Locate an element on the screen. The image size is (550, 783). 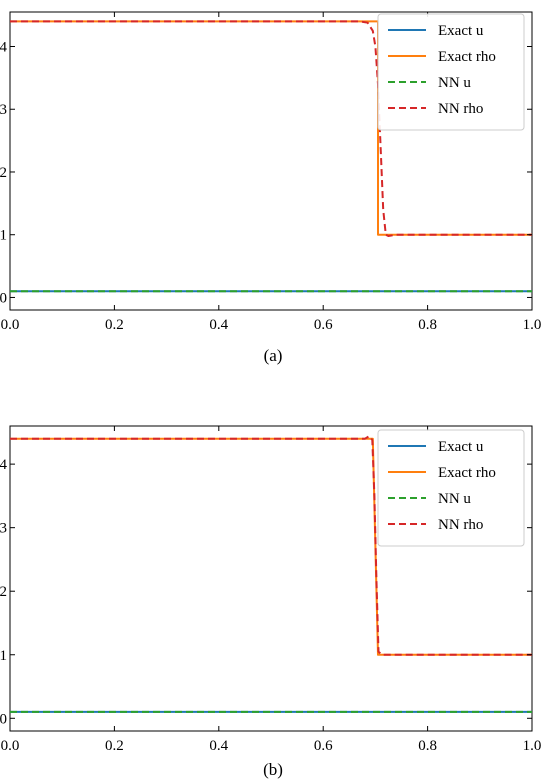
panel-caption: (a) is located at coordinates (273, 355).